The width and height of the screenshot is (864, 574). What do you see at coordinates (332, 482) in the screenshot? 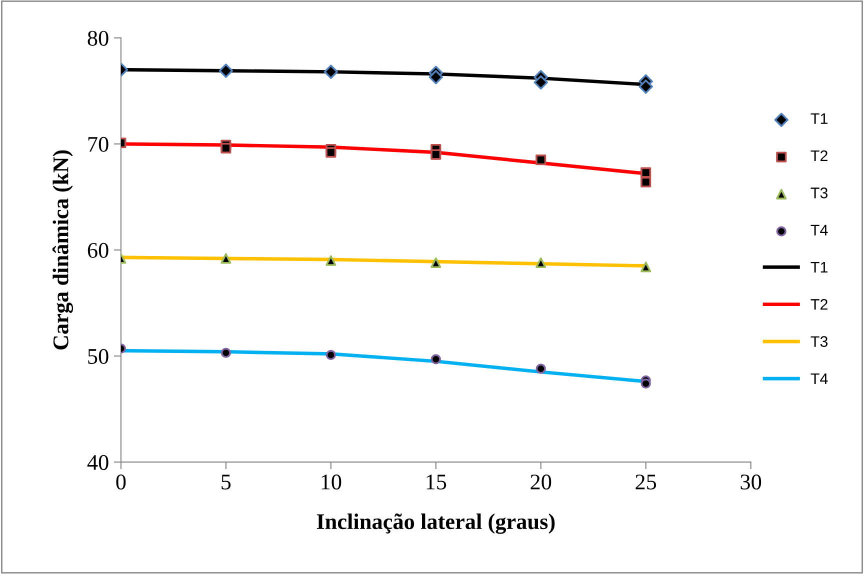
I see `x-tick-label: 10` at bounding box center [332, 482].